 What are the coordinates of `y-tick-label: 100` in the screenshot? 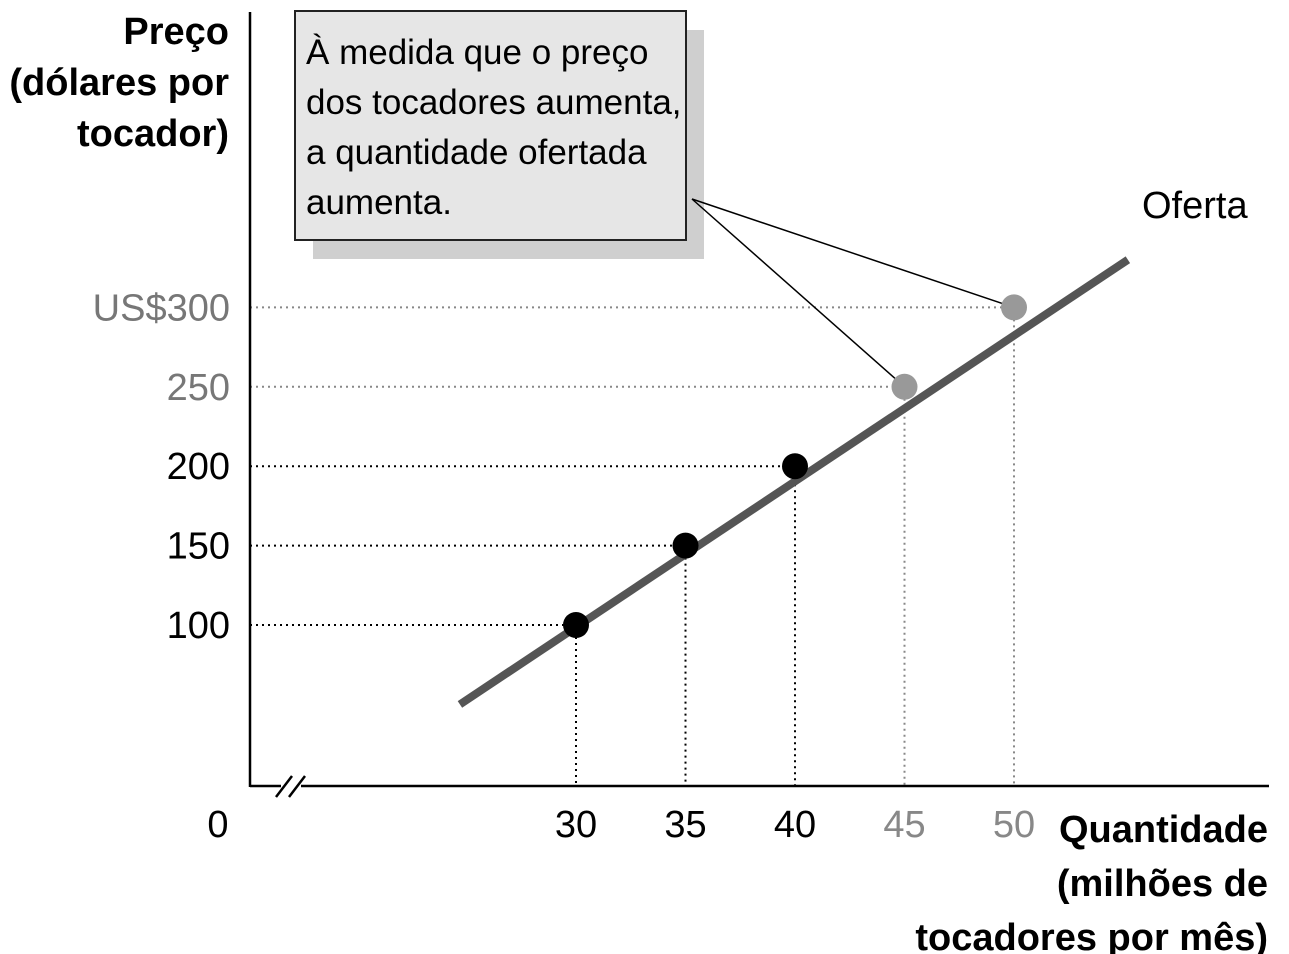 It's located at (198, 626).